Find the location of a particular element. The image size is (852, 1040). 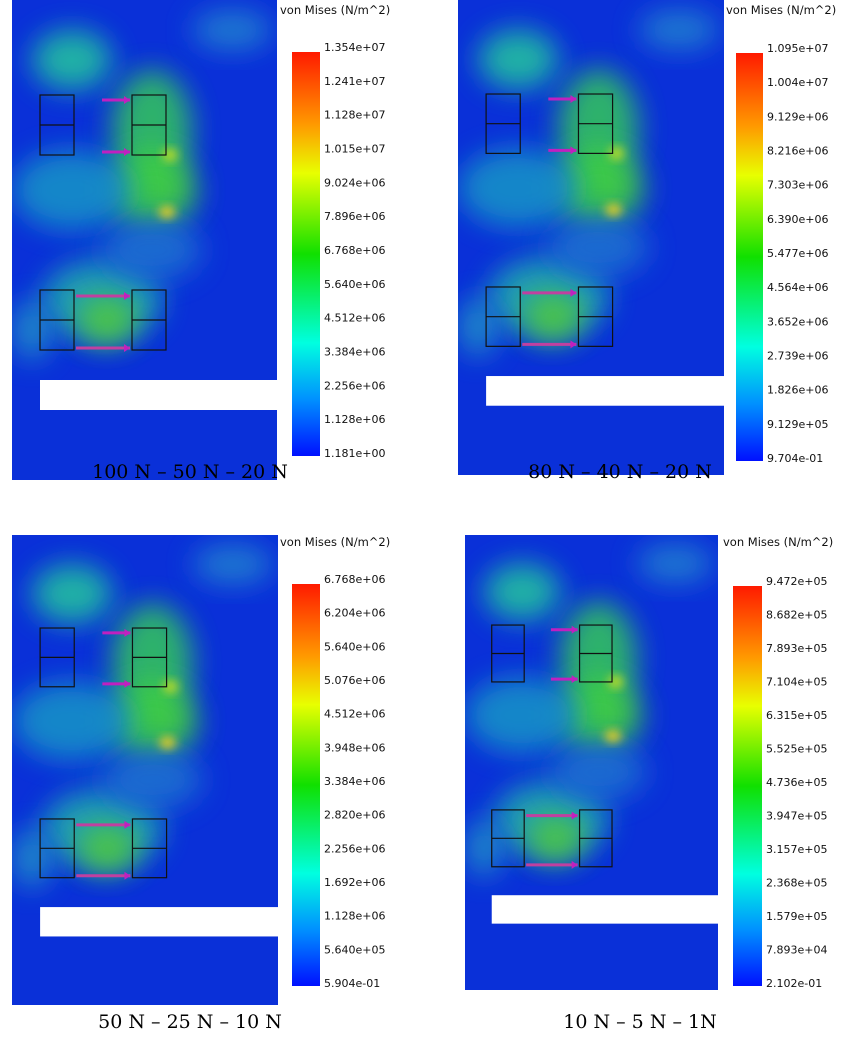

scale-label: 5.525e+05 is located at coordinates (796, 749).